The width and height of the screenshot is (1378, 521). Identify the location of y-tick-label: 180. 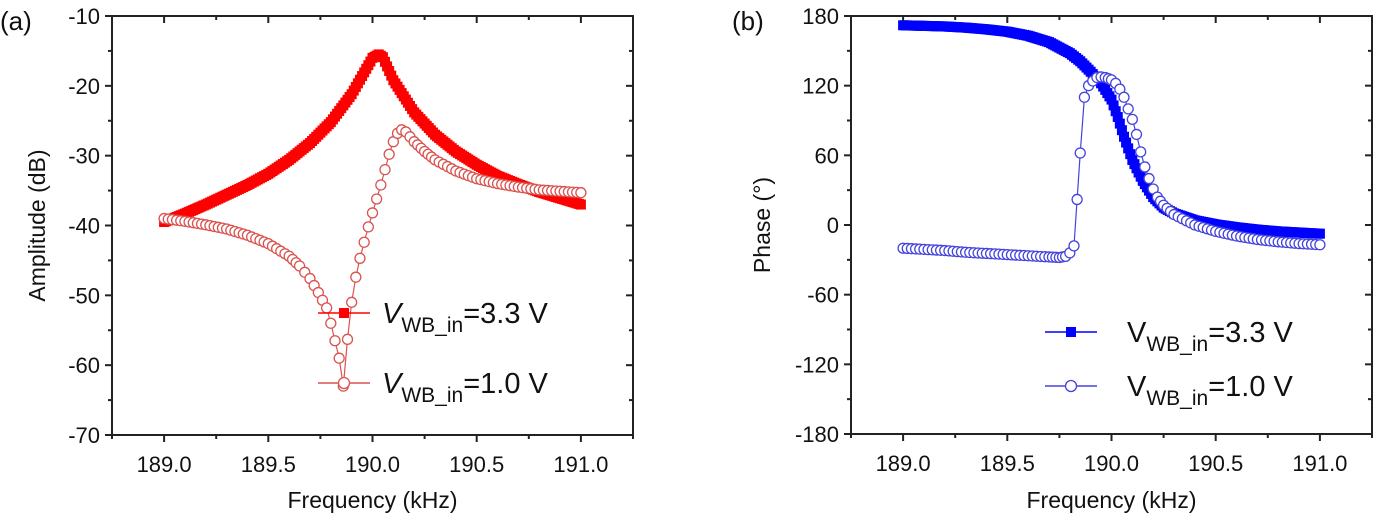
(820, 16).